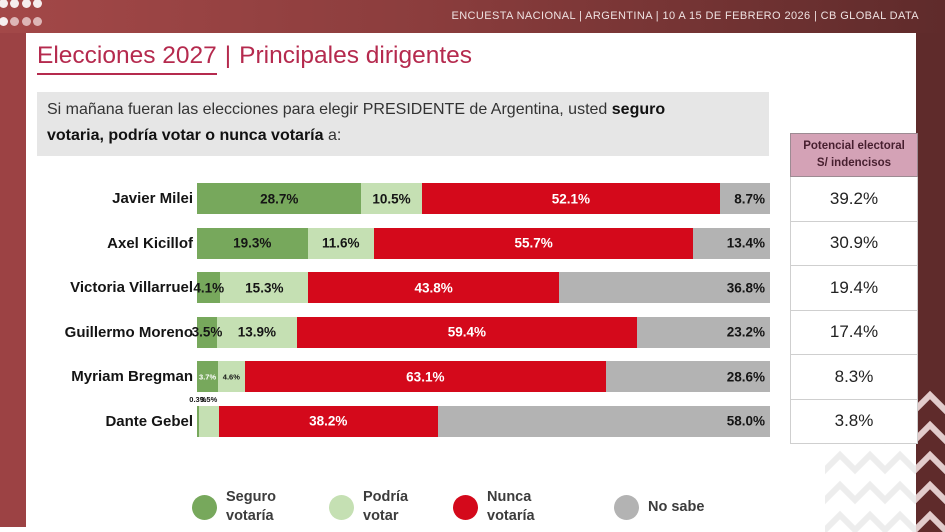 The height and width of the screenshot is (532, 945). I want to click on page-title: Elecciones 2027 | Principales dirigentes, so click(254, 58).